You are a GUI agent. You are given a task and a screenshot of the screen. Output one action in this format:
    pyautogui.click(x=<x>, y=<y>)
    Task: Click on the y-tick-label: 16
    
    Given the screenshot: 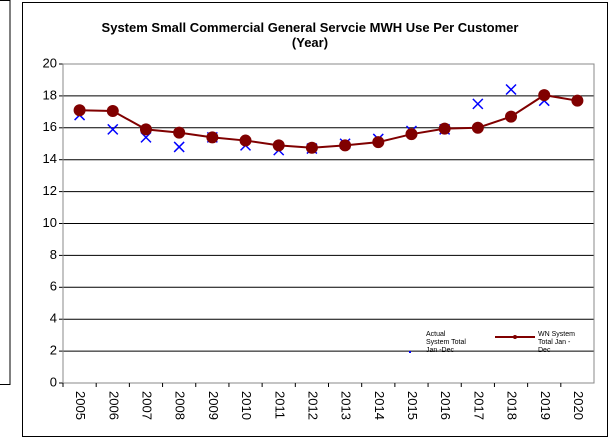 What is the action you would take?
    pyautogui.click(x=50, y=126)
    